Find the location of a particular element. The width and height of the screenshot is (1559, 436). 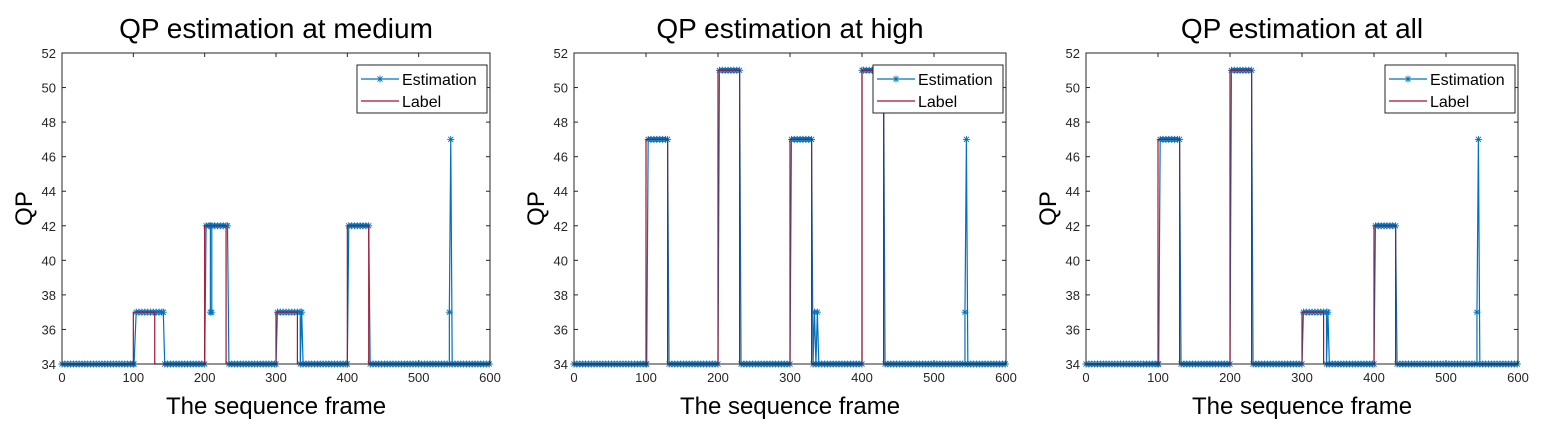

chart-title: QP estimation at all is located at coordinates (1302, 28).